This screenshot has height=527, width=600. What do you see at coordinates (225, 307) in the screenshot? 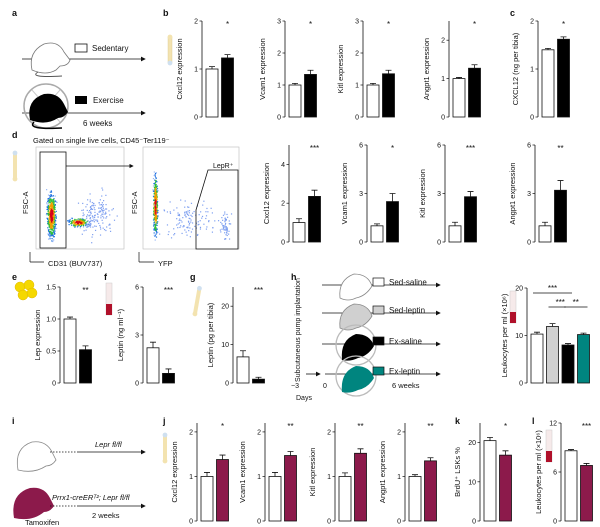
I see `y-tick-label: 20` at bounding box center [225, 307].